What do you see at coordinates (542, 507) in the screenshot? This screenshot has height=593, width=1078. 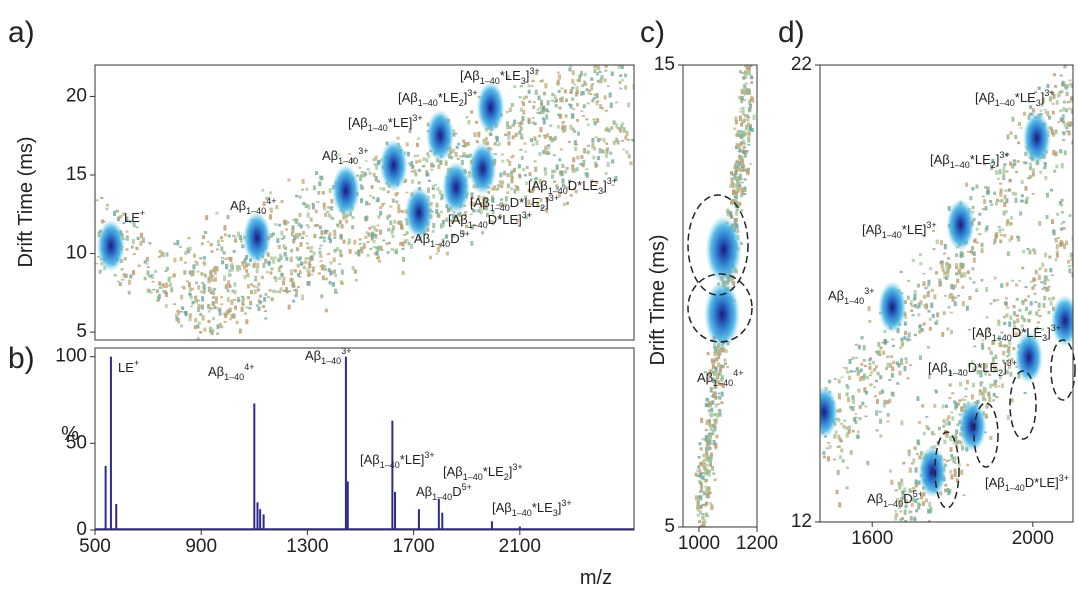 I see `annotation-part: *LE` at bounding box center [542, 507].